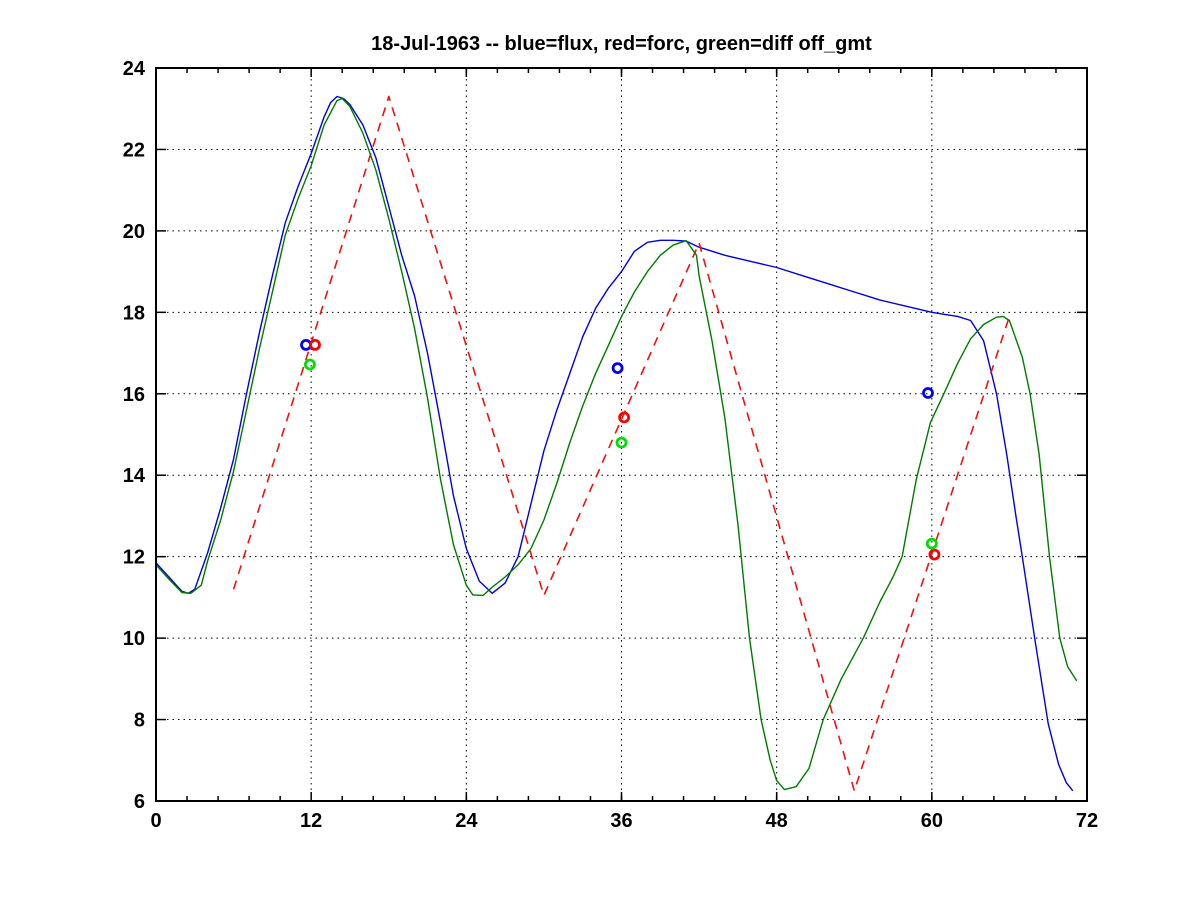 The height and width of the screenshot is (900, 1200). Describe the element at coordinates (139, 802) in the screenshot. I see `y-tick-label: 6` at that location.